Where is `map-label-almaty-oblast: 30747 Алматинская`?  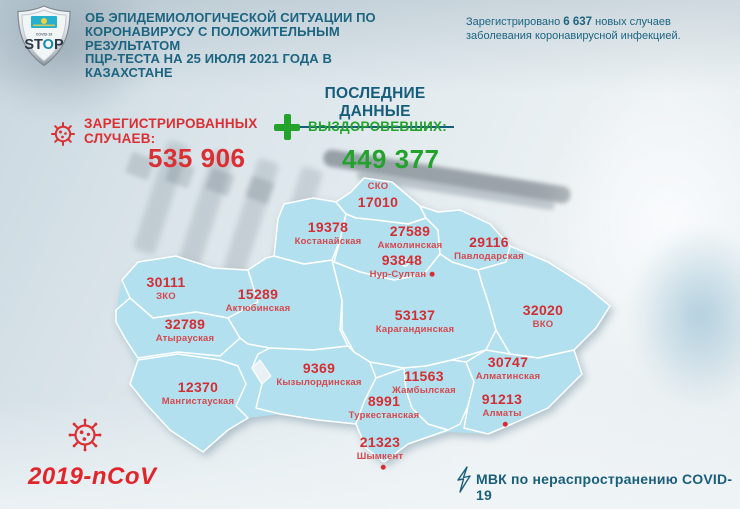 map-label-almaty-oblast: 30747 Алматинская is located at coordinates (508, 368).